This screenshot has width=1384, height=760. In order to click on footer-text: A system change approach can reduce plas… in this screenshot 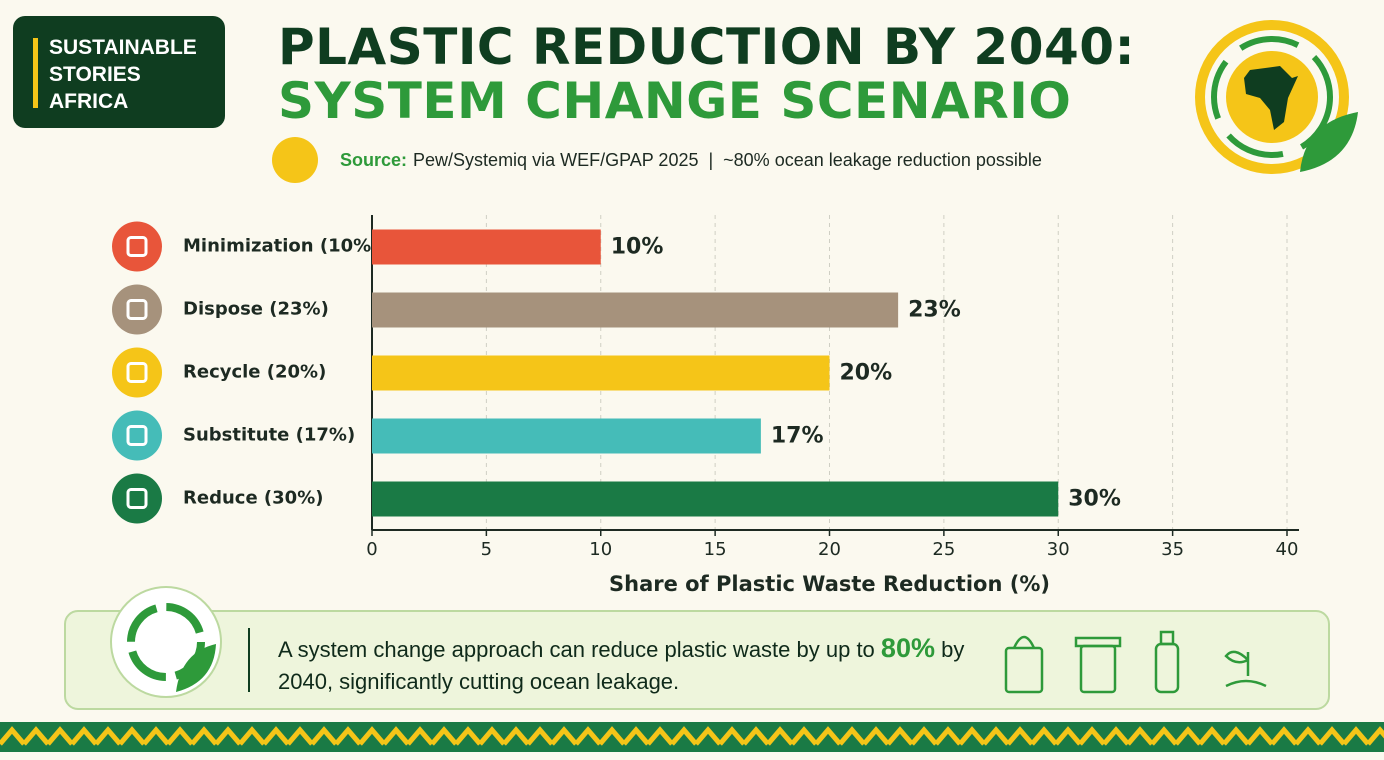, I will do `click(623, 665)`.